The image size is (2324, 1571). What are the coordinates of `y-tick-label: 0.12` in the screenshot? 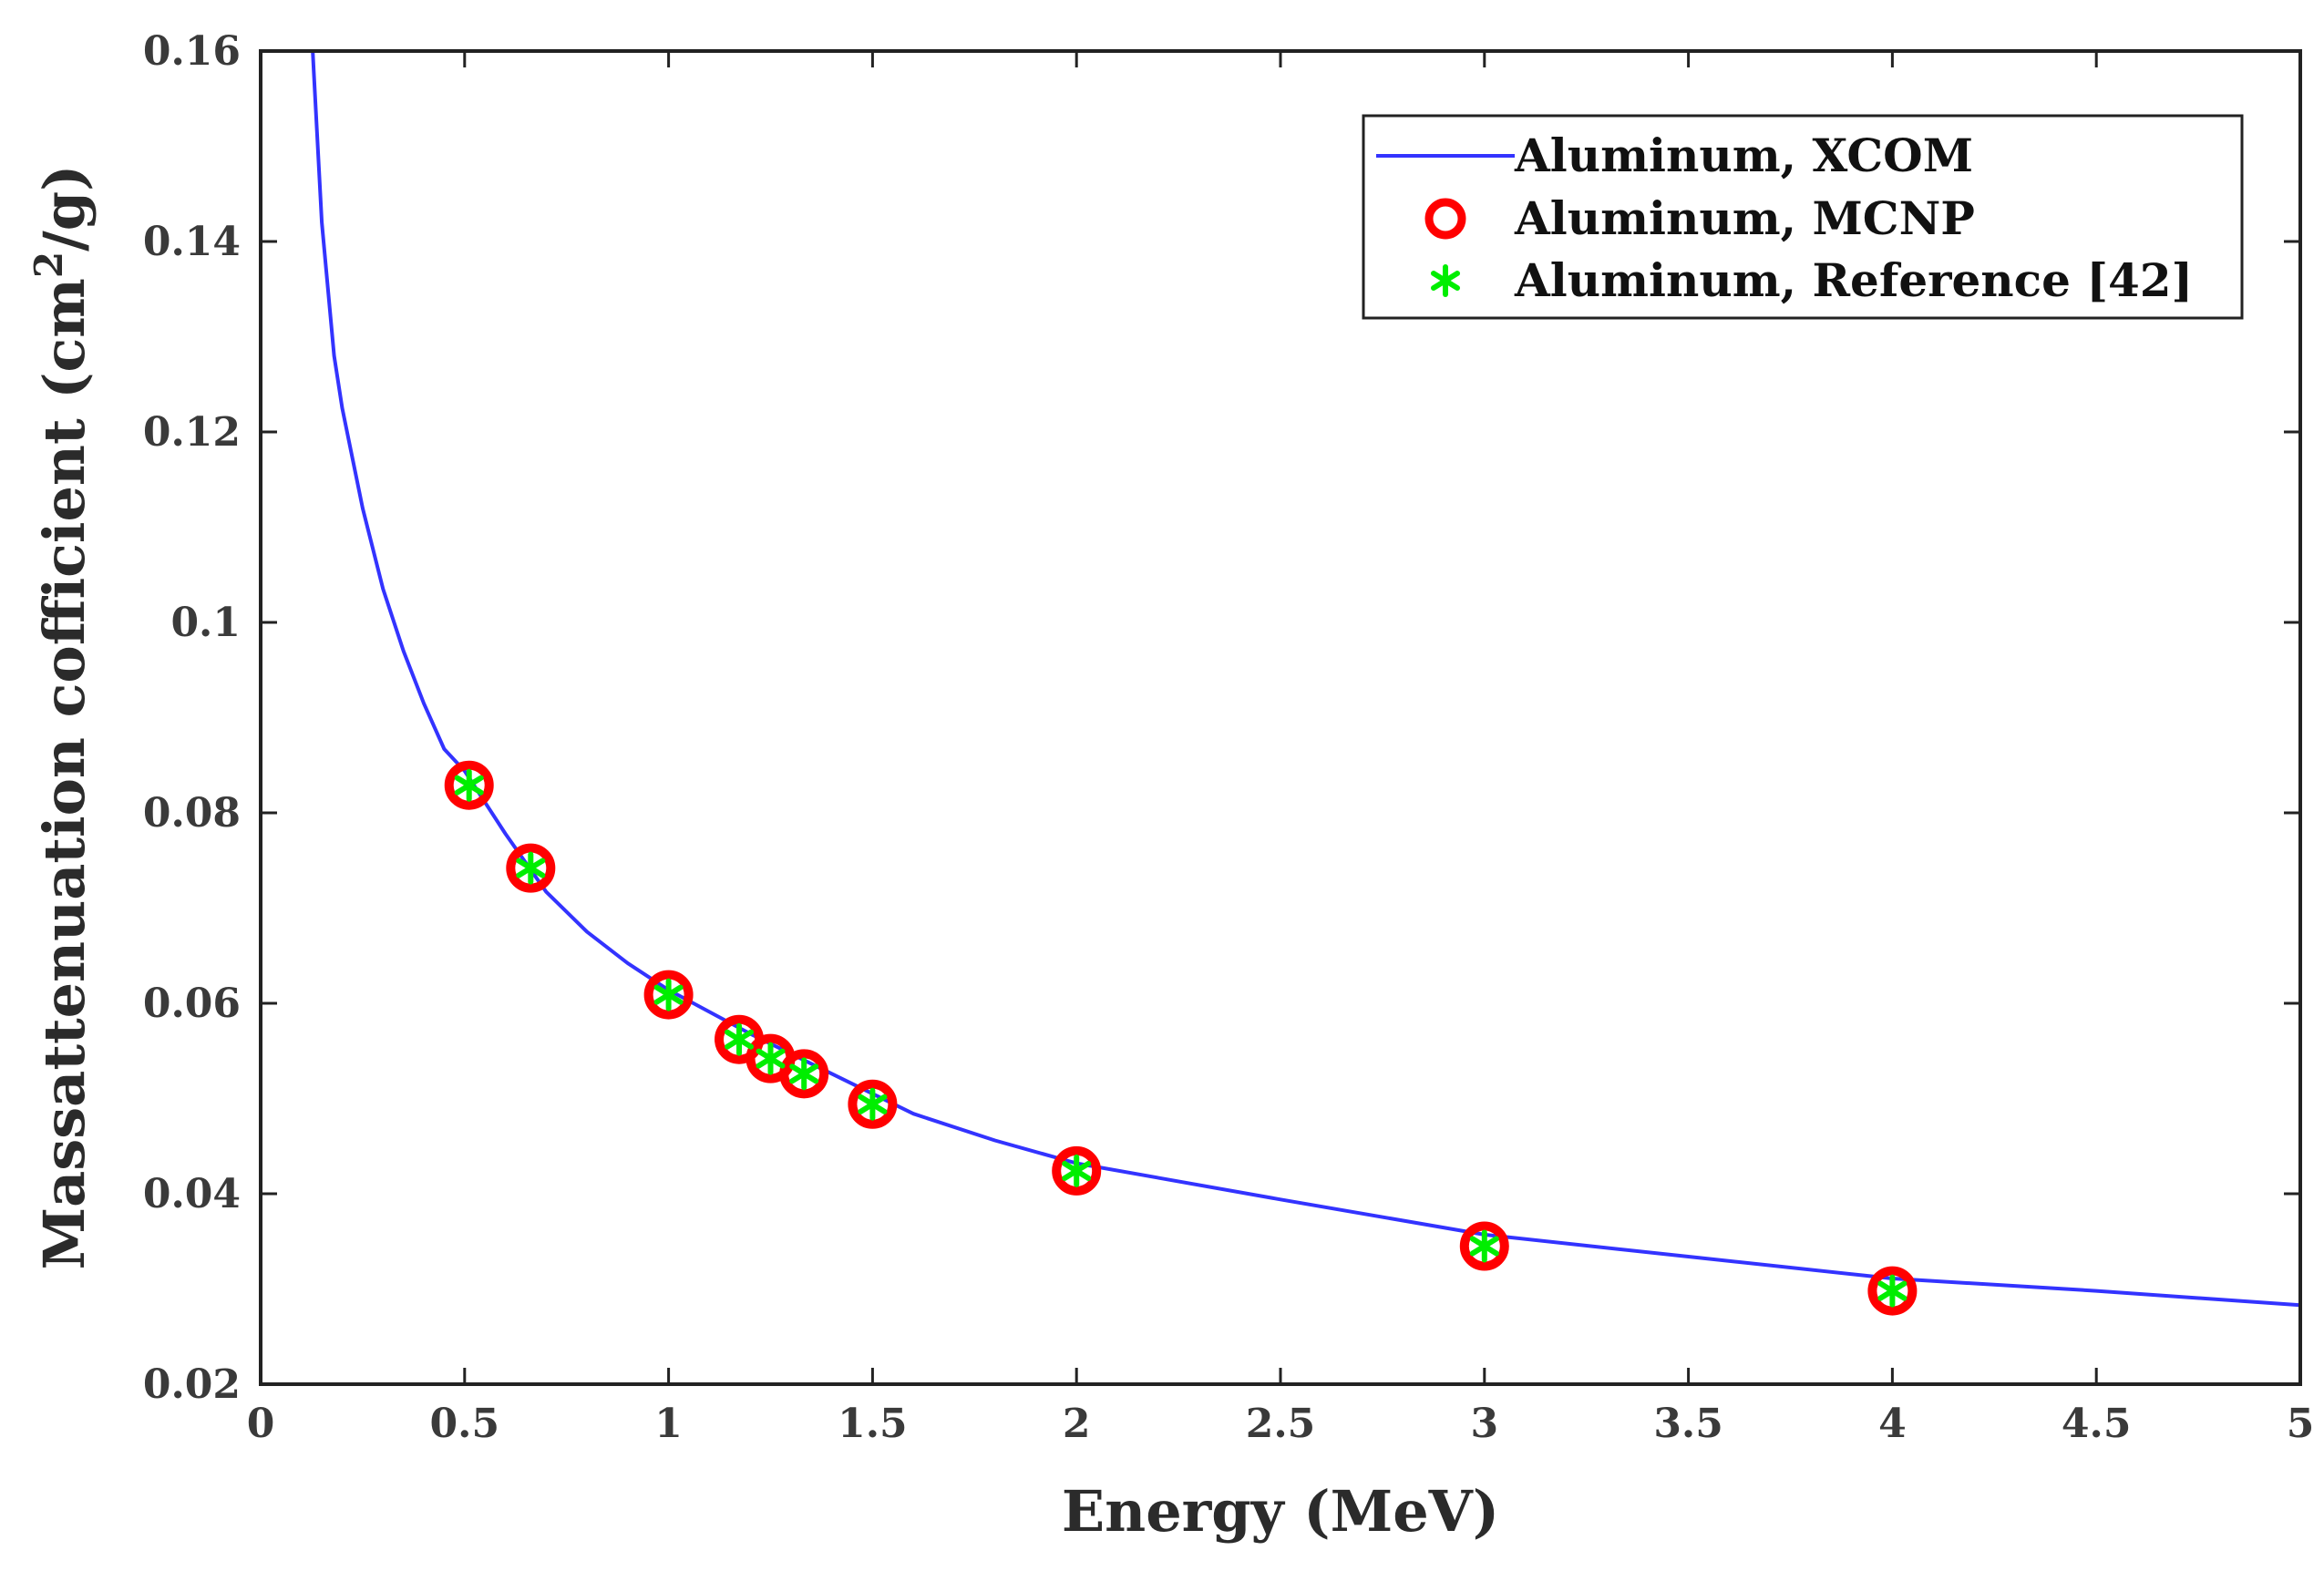 It's located at (192, 432).